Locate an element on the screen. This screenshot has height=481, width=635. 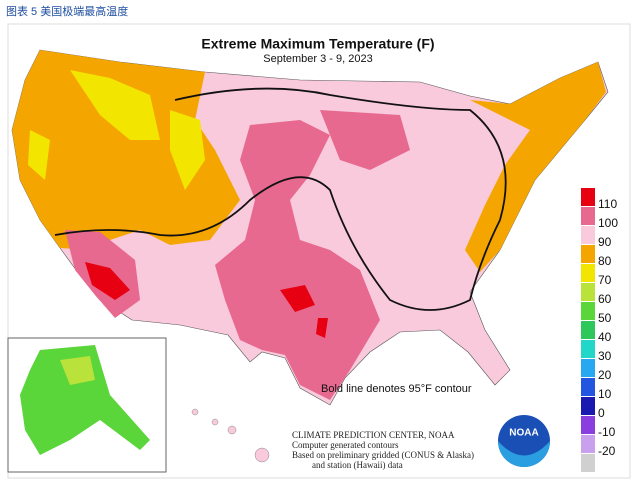
legend-label: 100 is located at coordinates (608, 223).